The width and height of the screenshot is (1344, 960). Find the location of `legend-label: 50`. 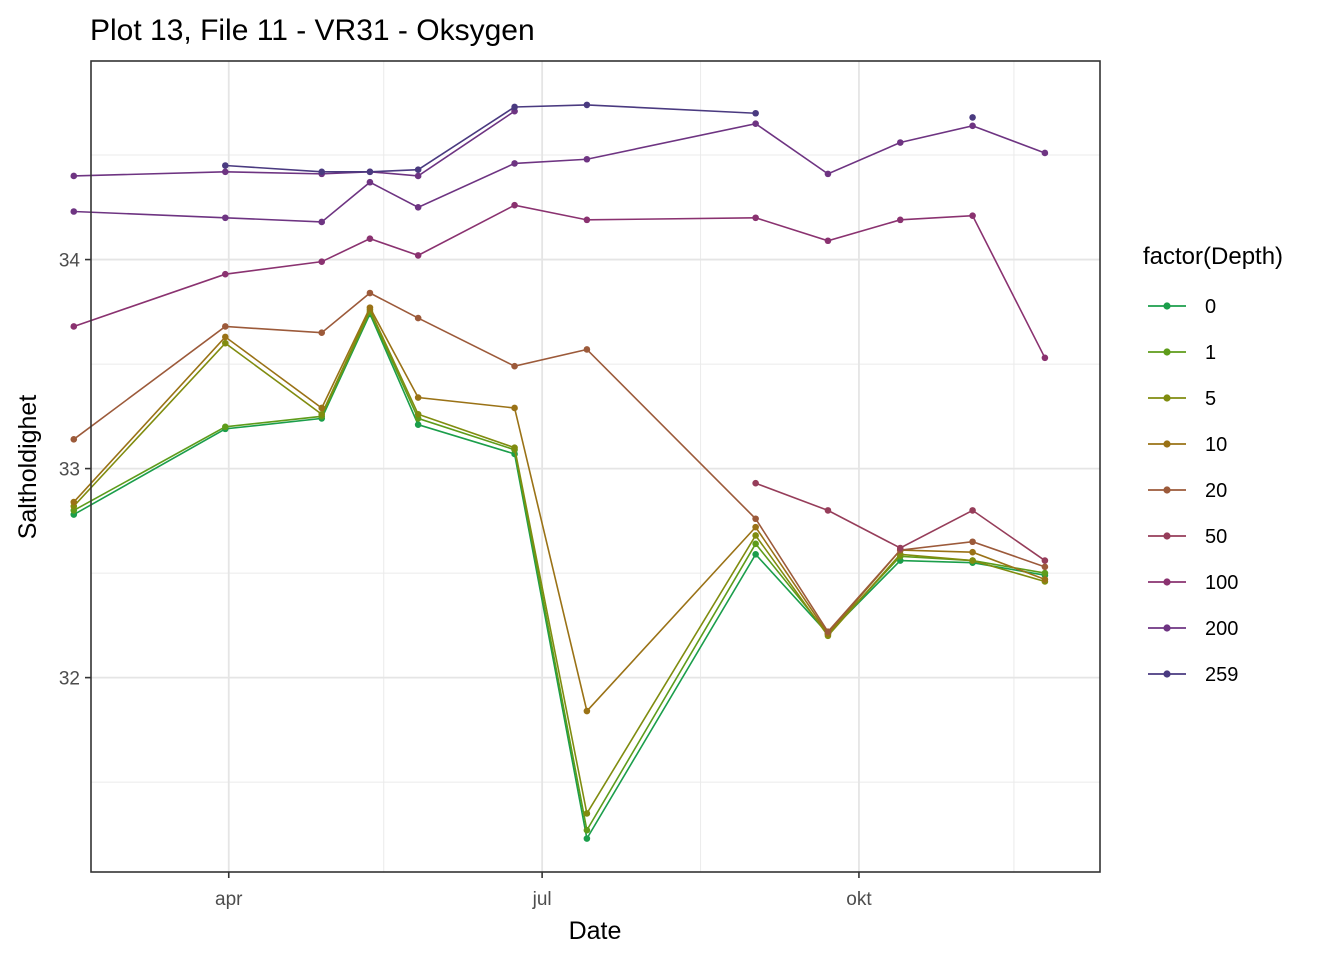

legend-label: 50 is located at coordinates (1216, 537).